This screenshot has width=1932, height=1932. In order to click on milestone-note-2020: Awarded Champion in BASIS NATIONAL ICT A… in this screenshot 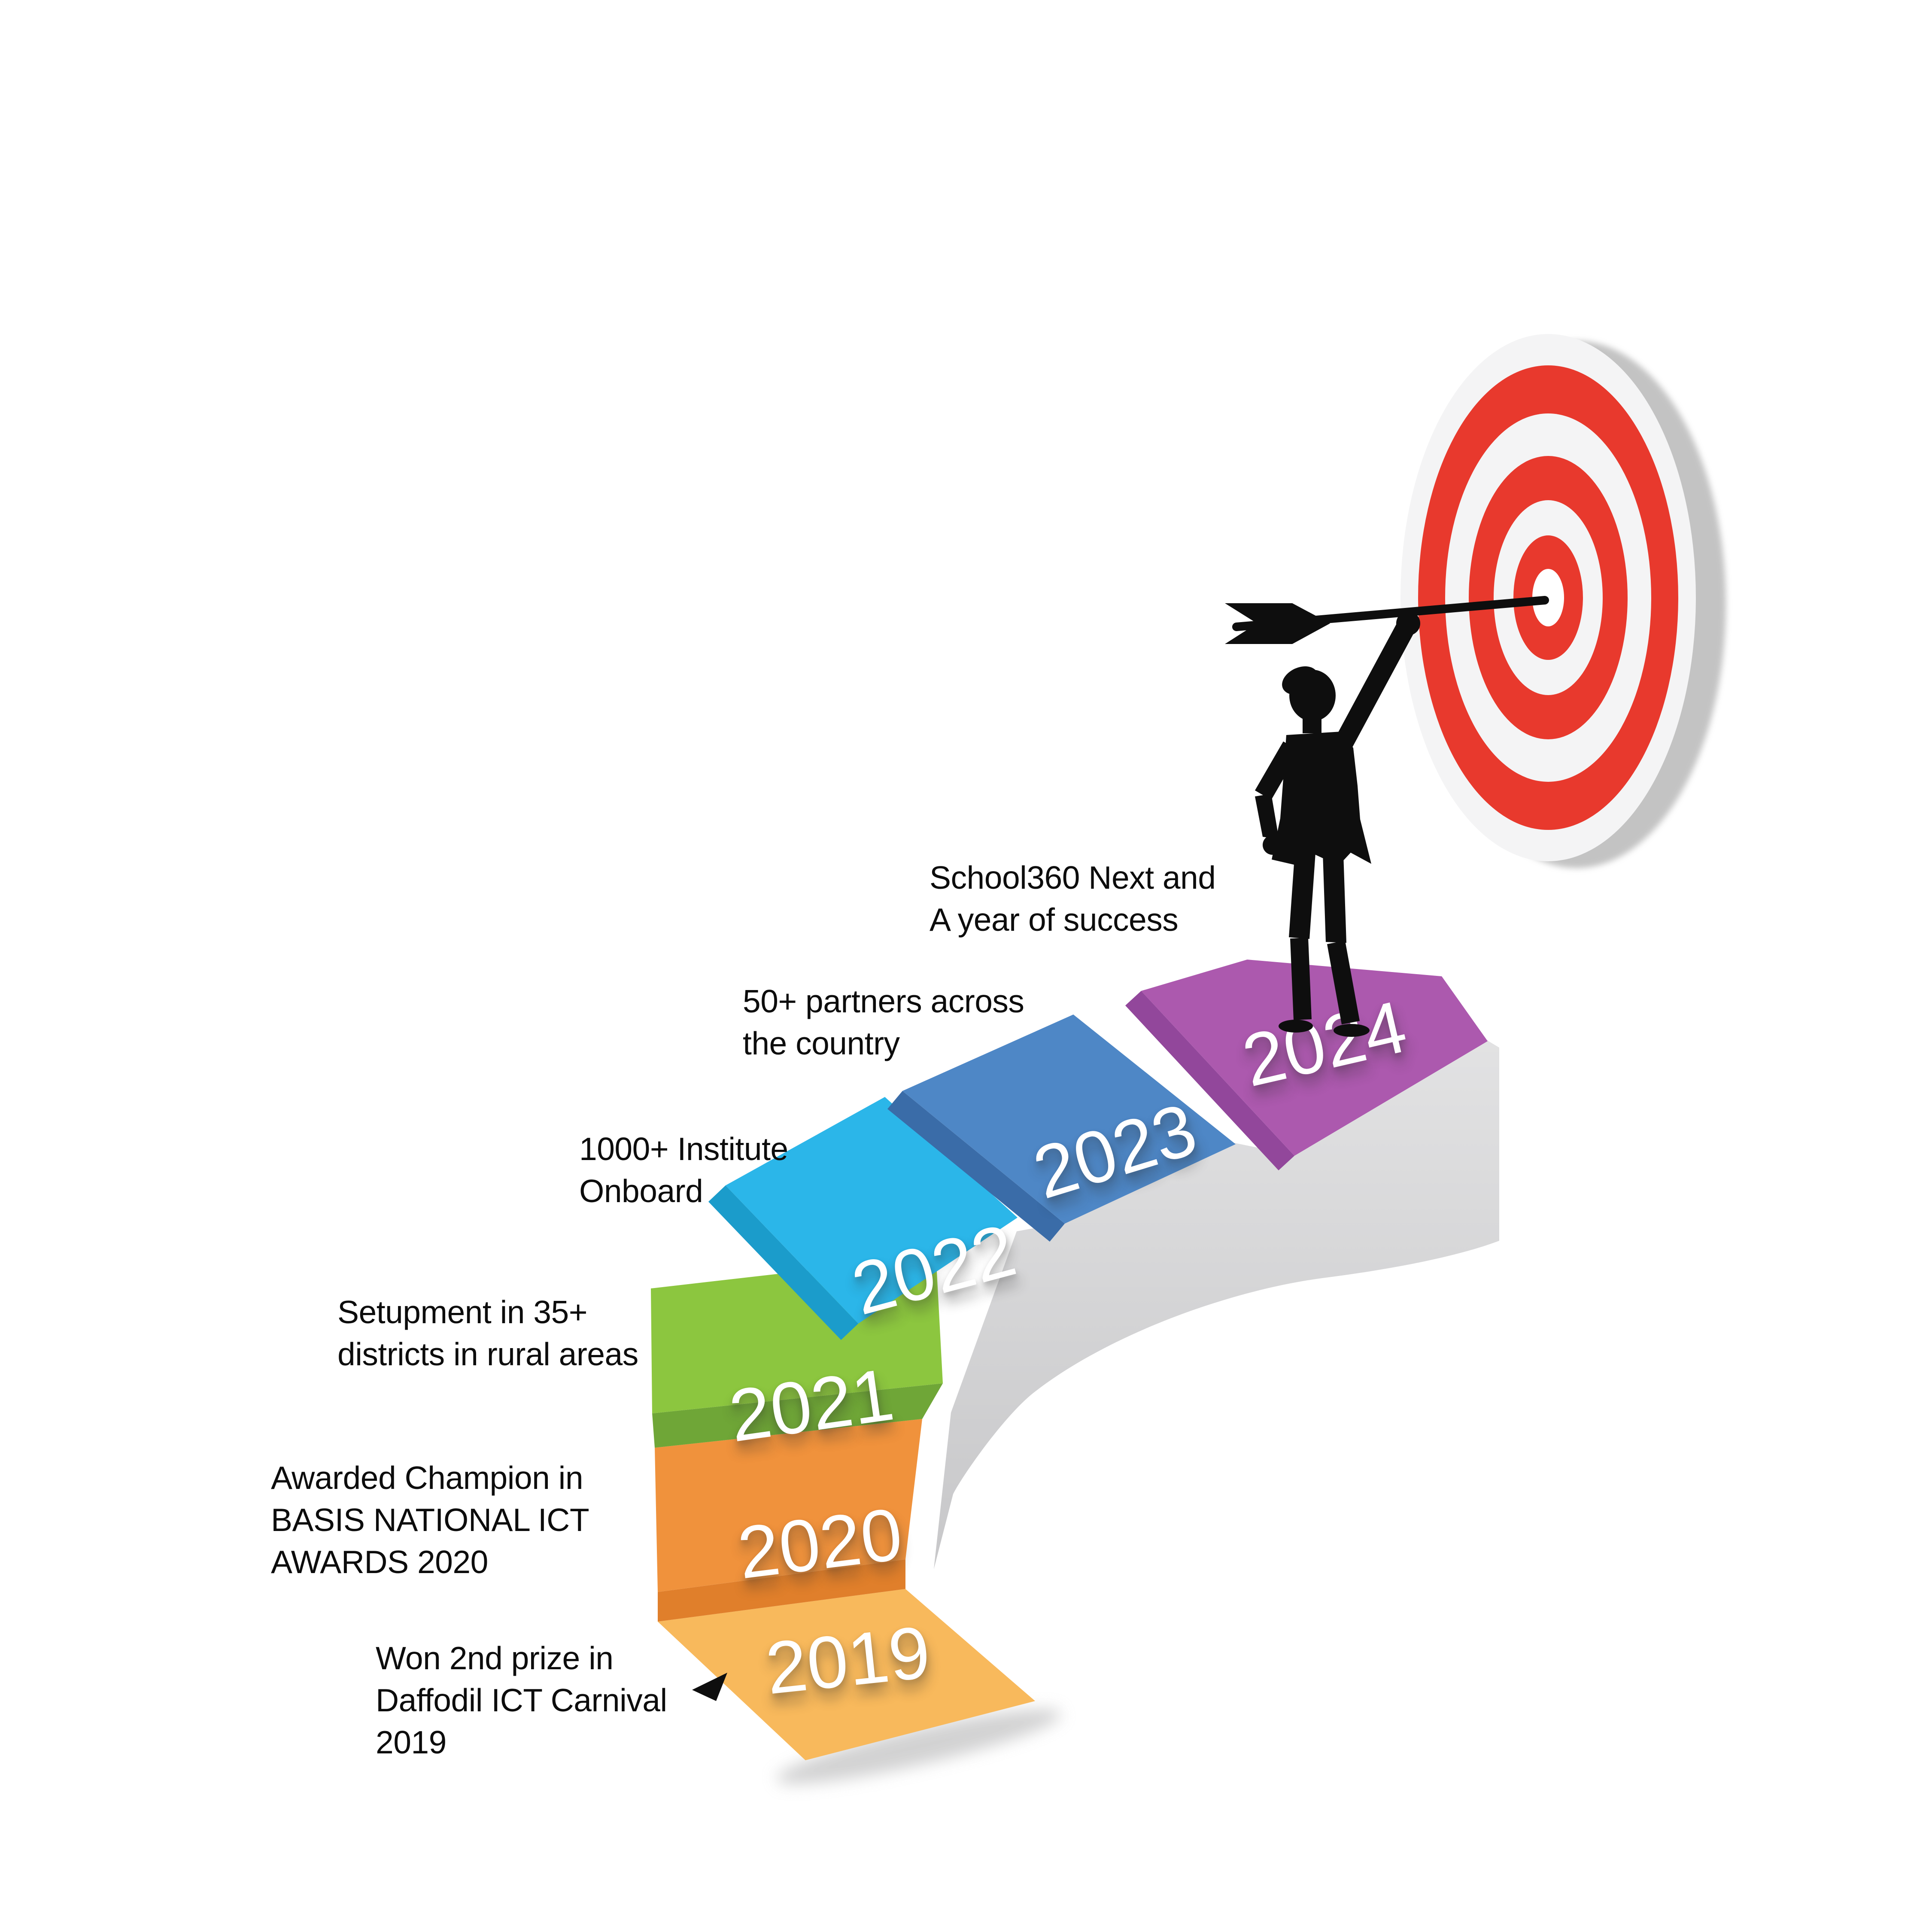, I will do `click(430, 1520)`.